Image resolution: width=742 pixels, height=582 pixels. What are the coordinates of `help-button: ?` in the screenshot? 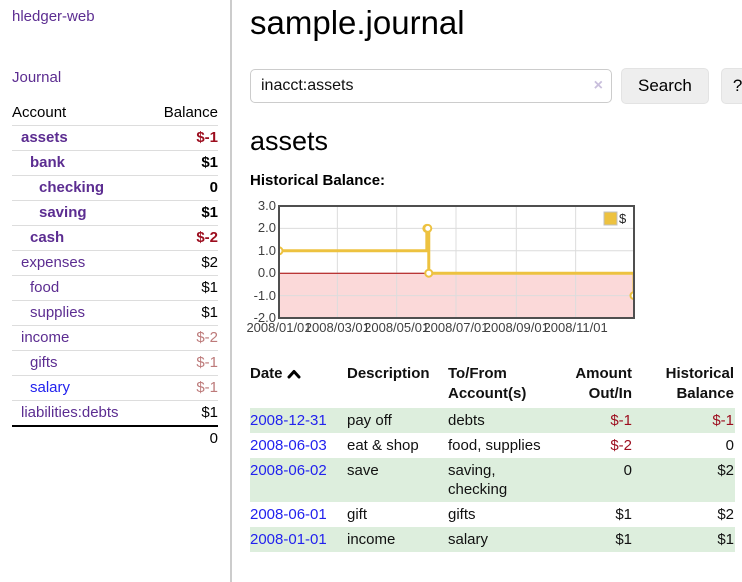 It's located at (731, 86).